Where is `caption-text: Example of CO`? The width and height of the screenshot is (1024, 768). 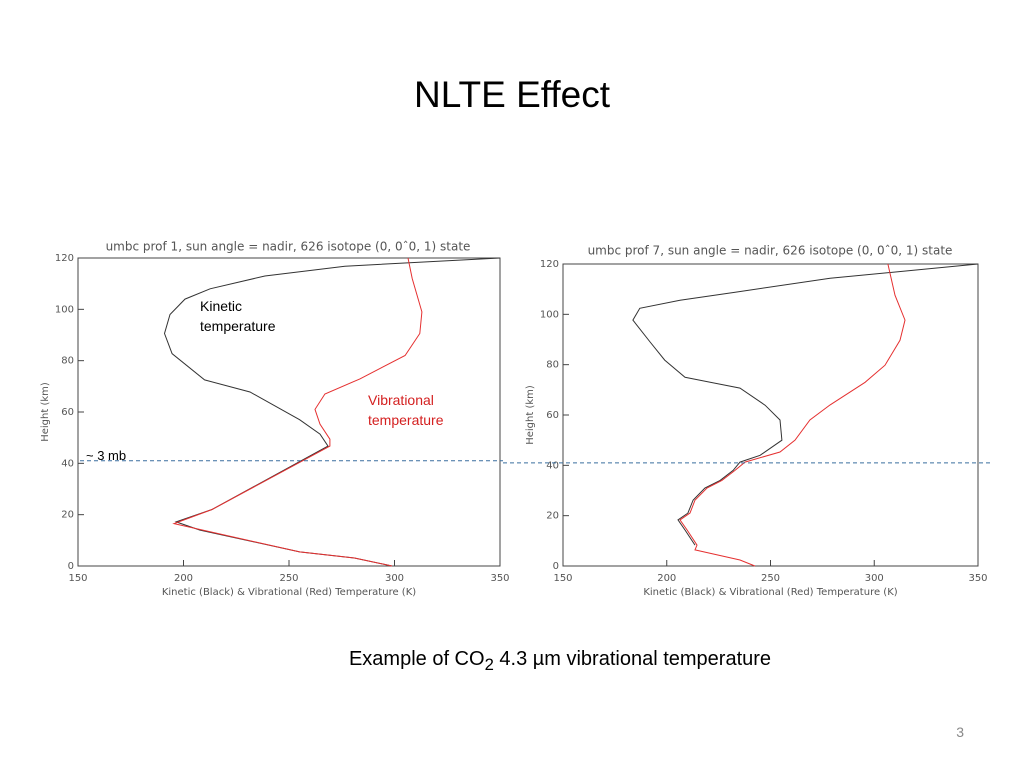
caption-text: Example of CO is located at coordinates (416, 659).